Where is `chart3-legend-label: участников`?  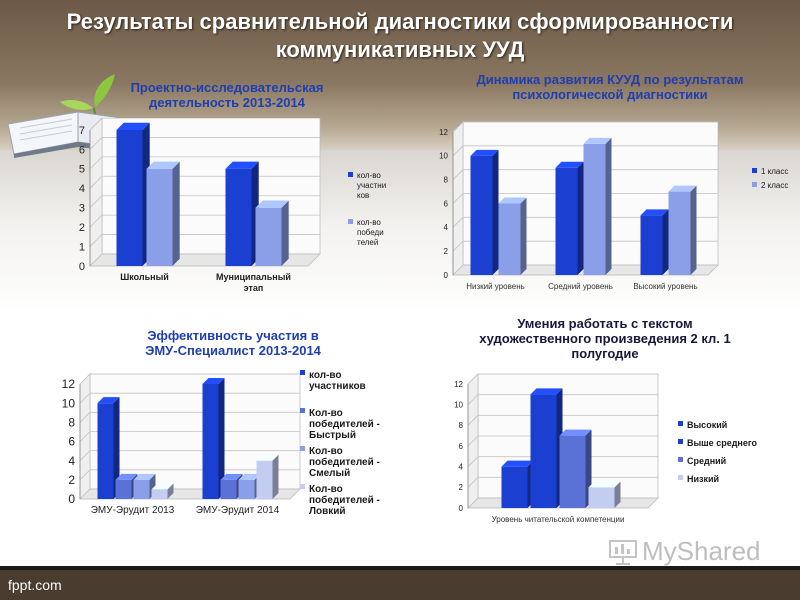
chart3-legend-label: участников is located at coordinates (337, 386).